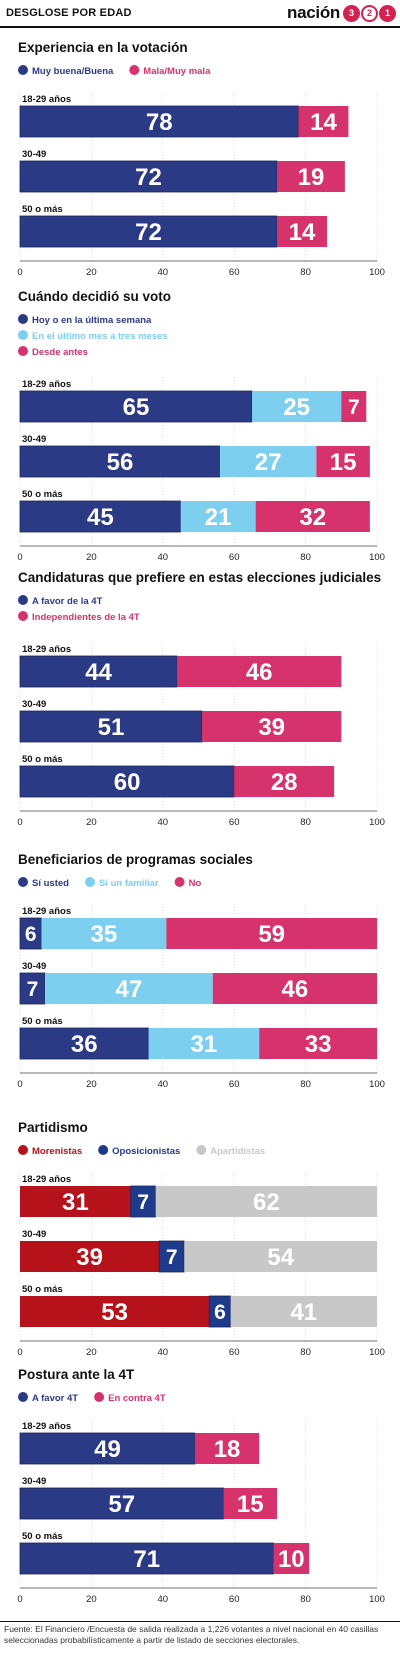  I want to click on data-label: 18, so click(227, 1449).